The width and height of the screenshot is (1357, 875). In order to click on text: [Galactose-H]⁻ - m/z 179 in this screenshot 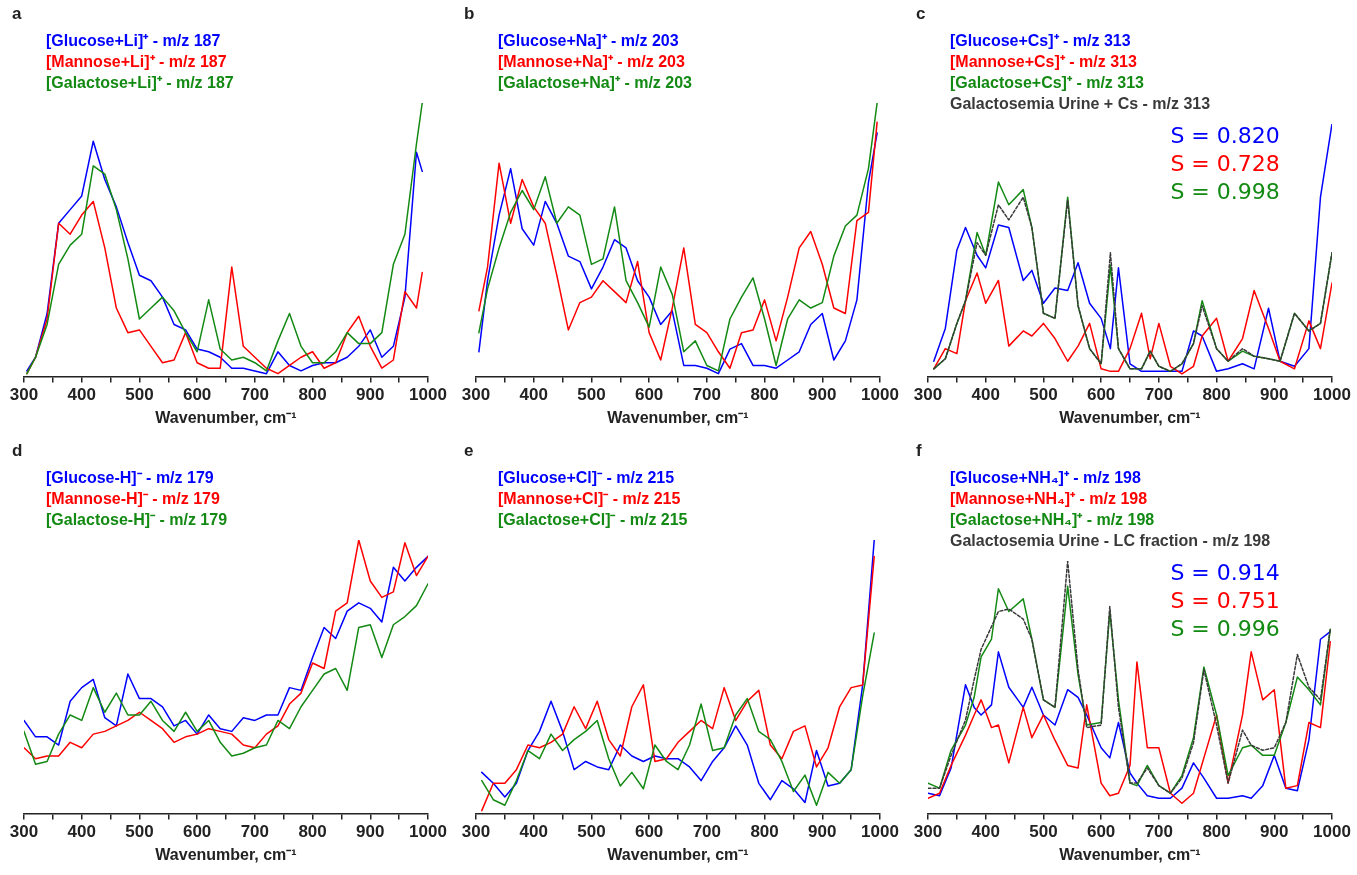, I will do `click(137, 520)`.